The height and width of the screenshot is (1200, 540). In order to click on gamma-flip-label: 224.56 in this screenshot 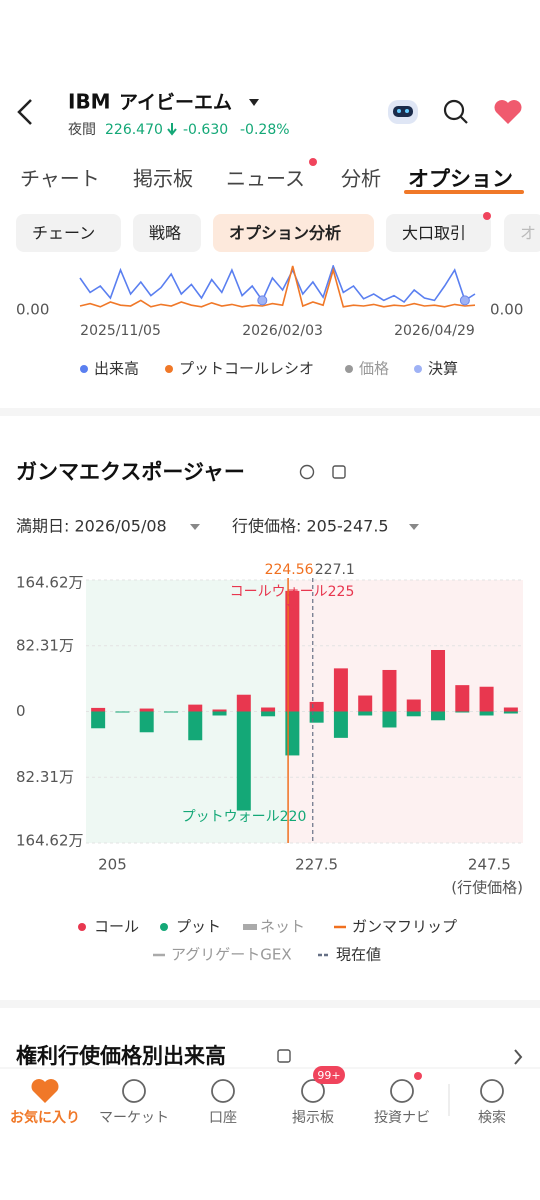, I will do `click(289, 570)`.